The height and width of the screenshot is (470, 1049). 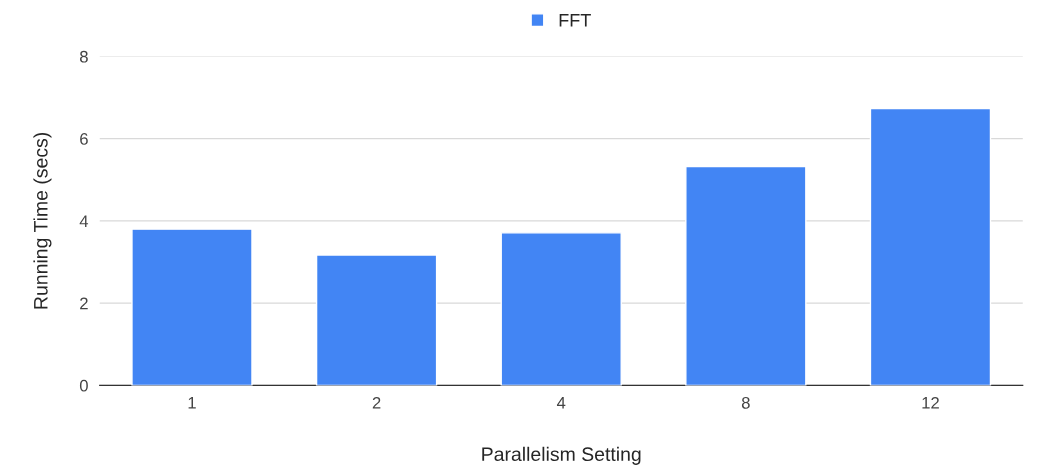 I want to click on legend-label: FFT, so click(x=575, y=20).